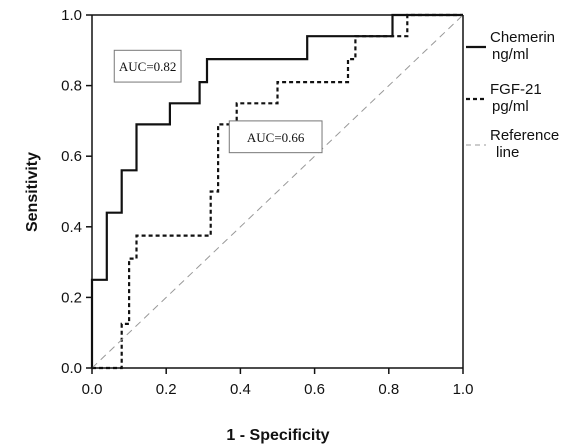 The width and height of the screenshot is (587, 445). What do you see at coordinates (71, 86) in the screenshot?
I see `y-tick-label: 0.8` at bounding box center [71, 86].